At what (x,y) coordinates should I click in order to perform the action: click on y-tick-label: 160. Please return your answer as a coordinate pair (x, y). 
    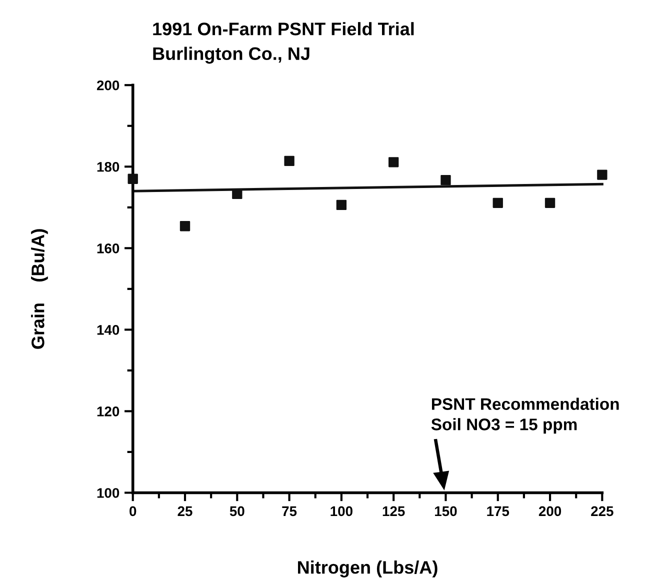
    Looking at the image, I should click on (108, 248).